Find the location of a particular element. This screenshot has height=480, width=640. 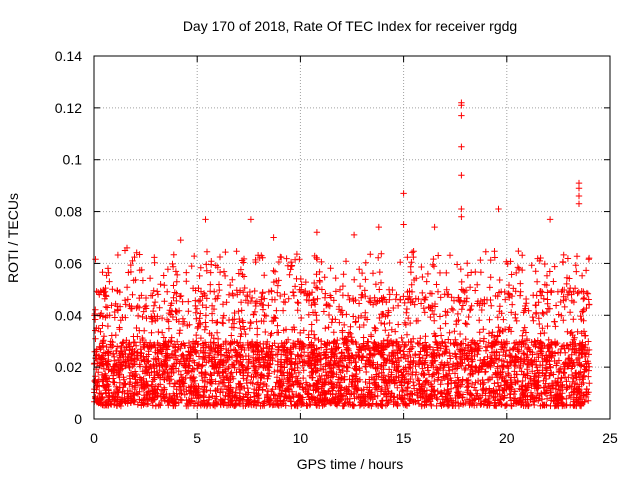

y-axis-label: ROTI / TECUs is located at coordinates (13, 238).